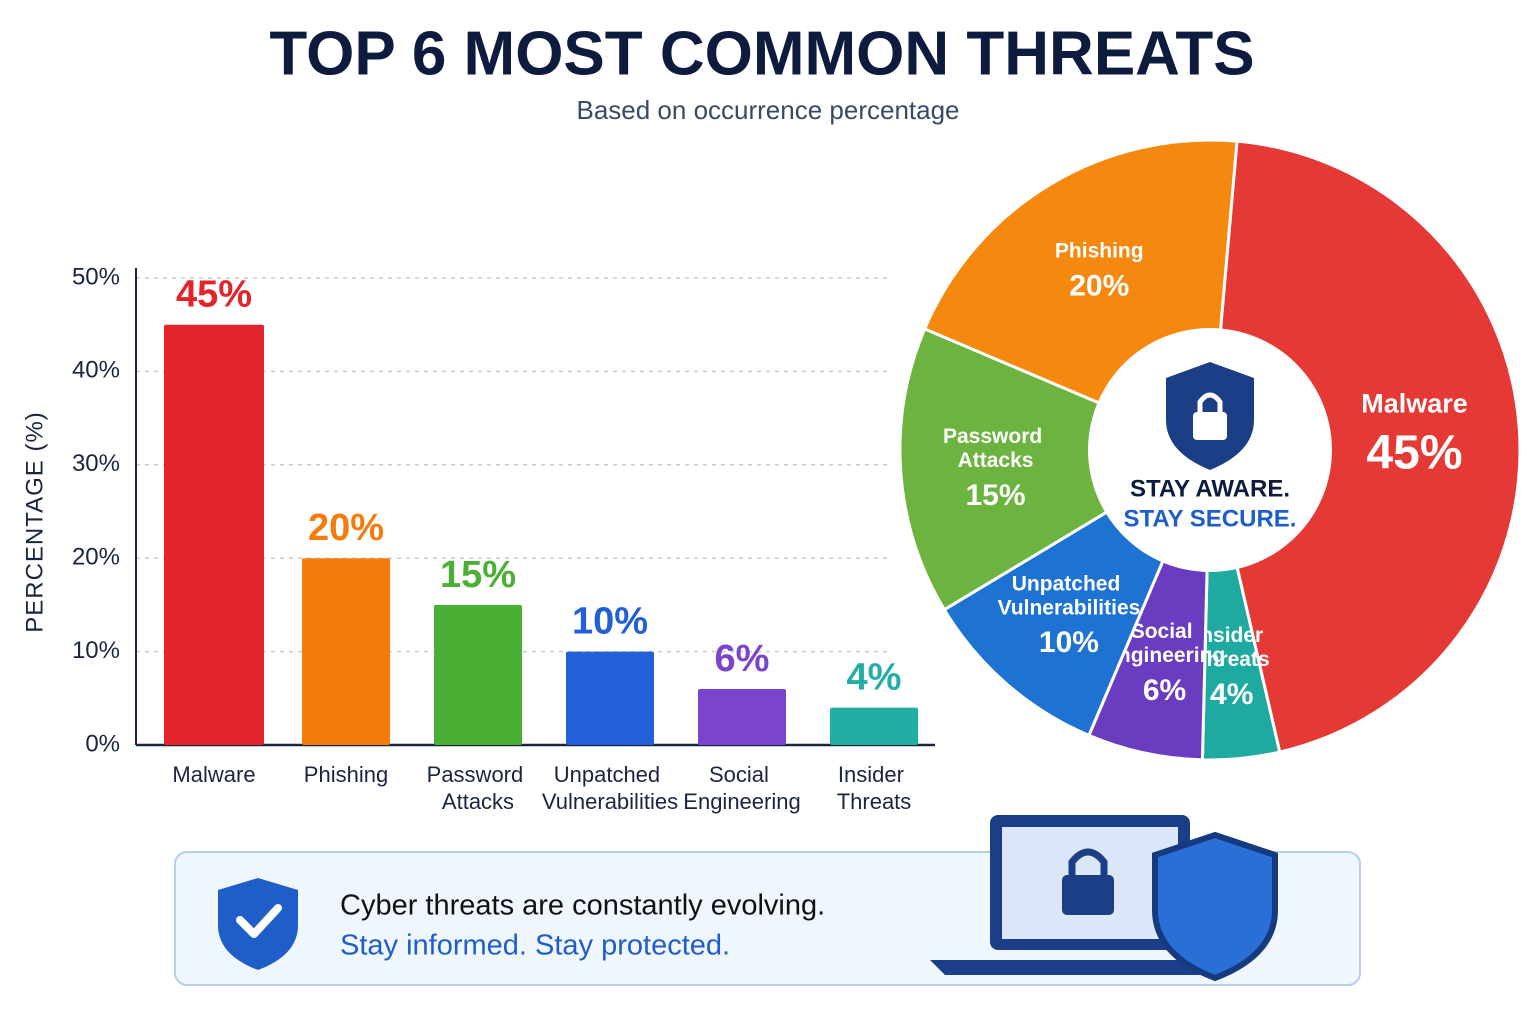 Image resolution: width=1536 pixels, height=1024 pixels. Describe the element at coordinates (741, 788) in the screenshot. I see `x-tick-label: Social Engineering` at that location.